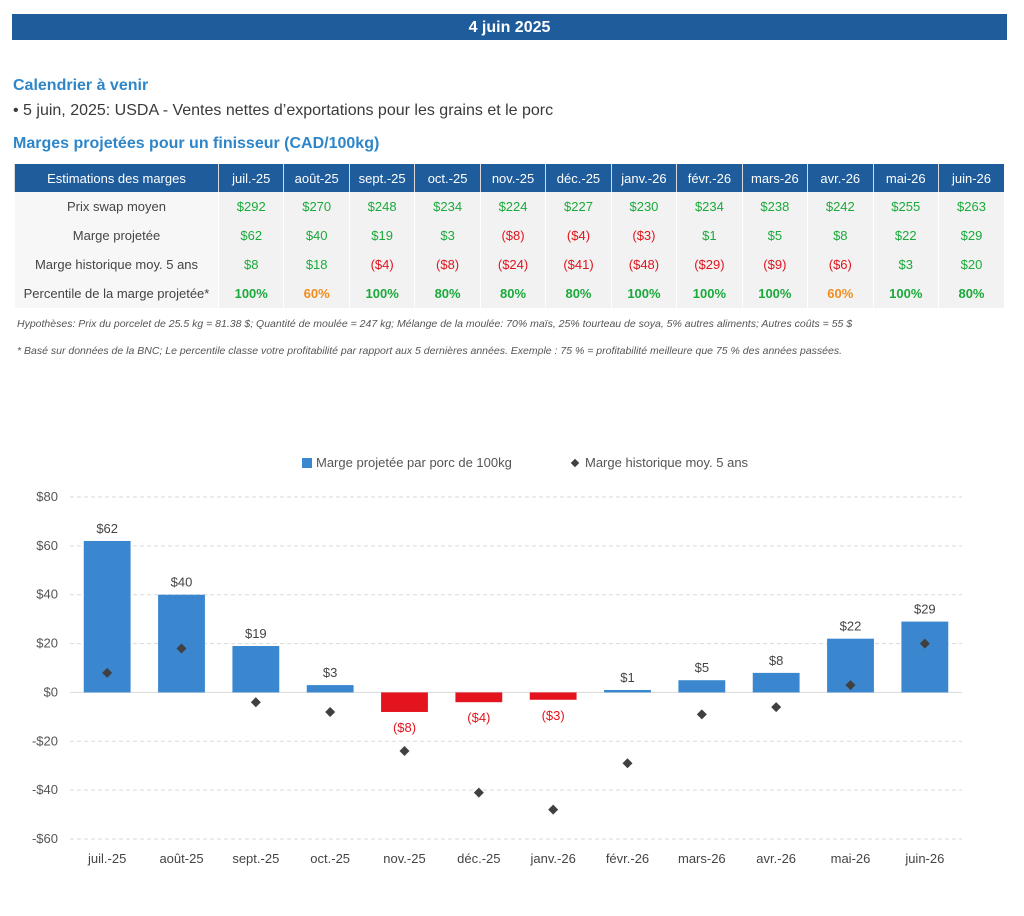 The image size is (1024, 916). I want to click on legend-item-marker: Marge historique moy. 5 ans, so click(659, 462).